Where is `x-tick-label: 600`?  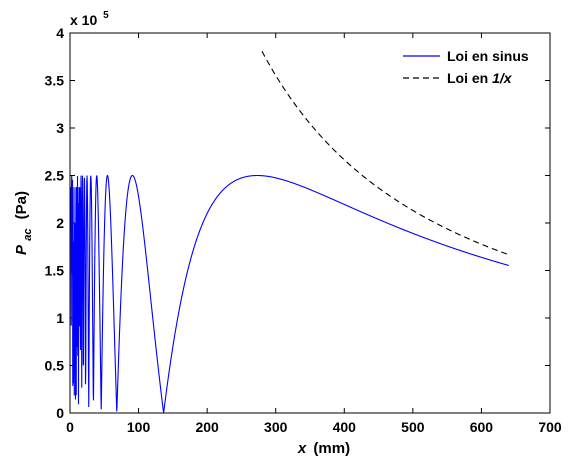
x-tick-label: 600 is located at coordinates (482, 427).